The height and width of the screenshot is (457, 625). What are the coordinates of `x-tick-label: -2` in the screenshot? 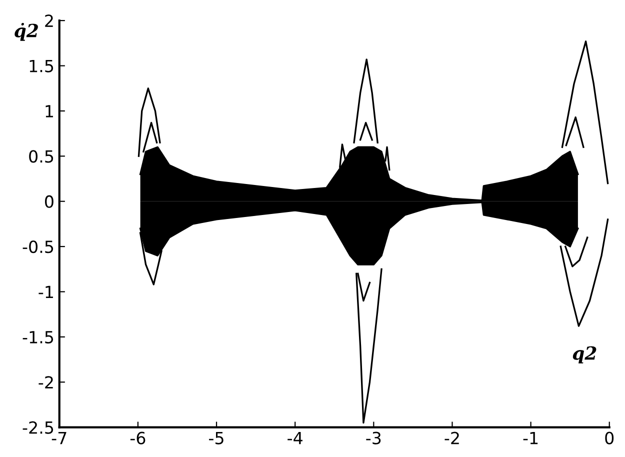 It's located at (451, 438).